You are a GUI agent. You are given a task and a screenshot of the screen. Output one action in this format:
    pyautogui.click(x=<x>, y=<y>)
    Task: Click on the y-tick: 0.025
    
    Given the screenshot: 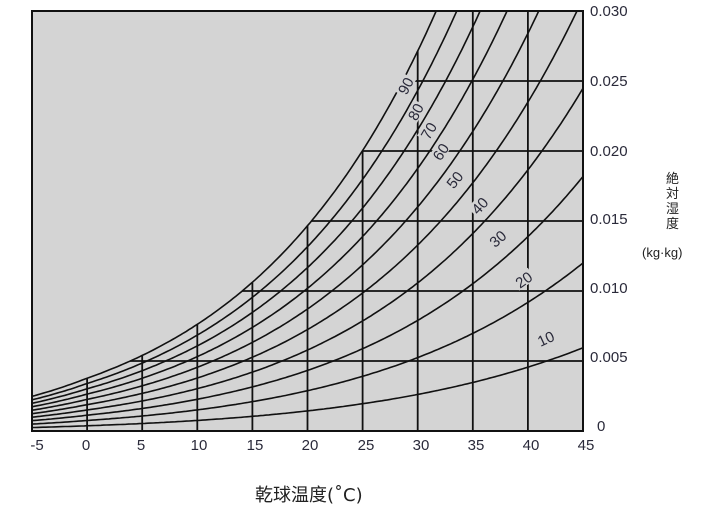 What is the action you would take?
    pyautogui.click(x=609, y=81)
    